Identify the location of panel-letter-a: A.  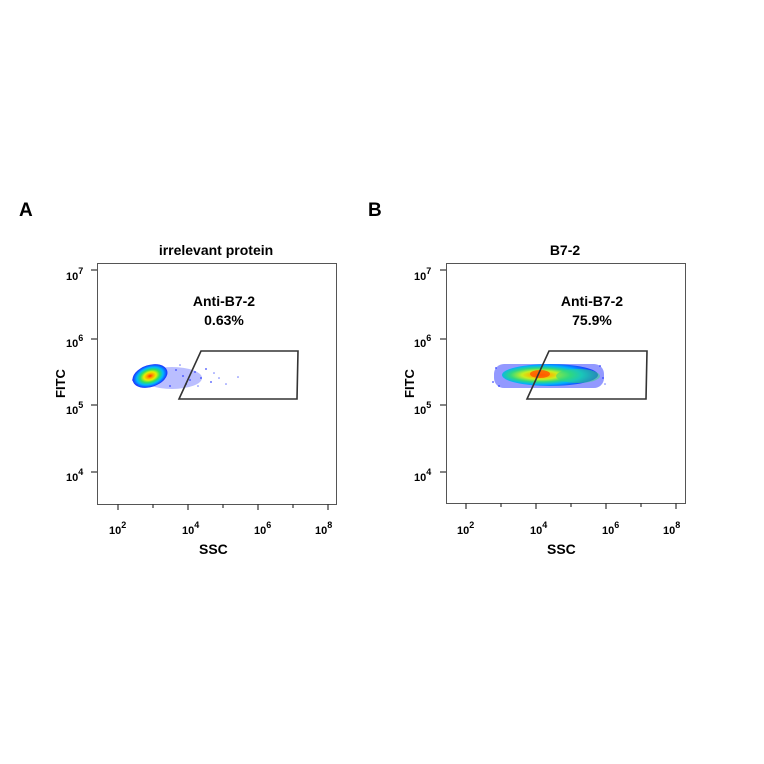
(26, 210).